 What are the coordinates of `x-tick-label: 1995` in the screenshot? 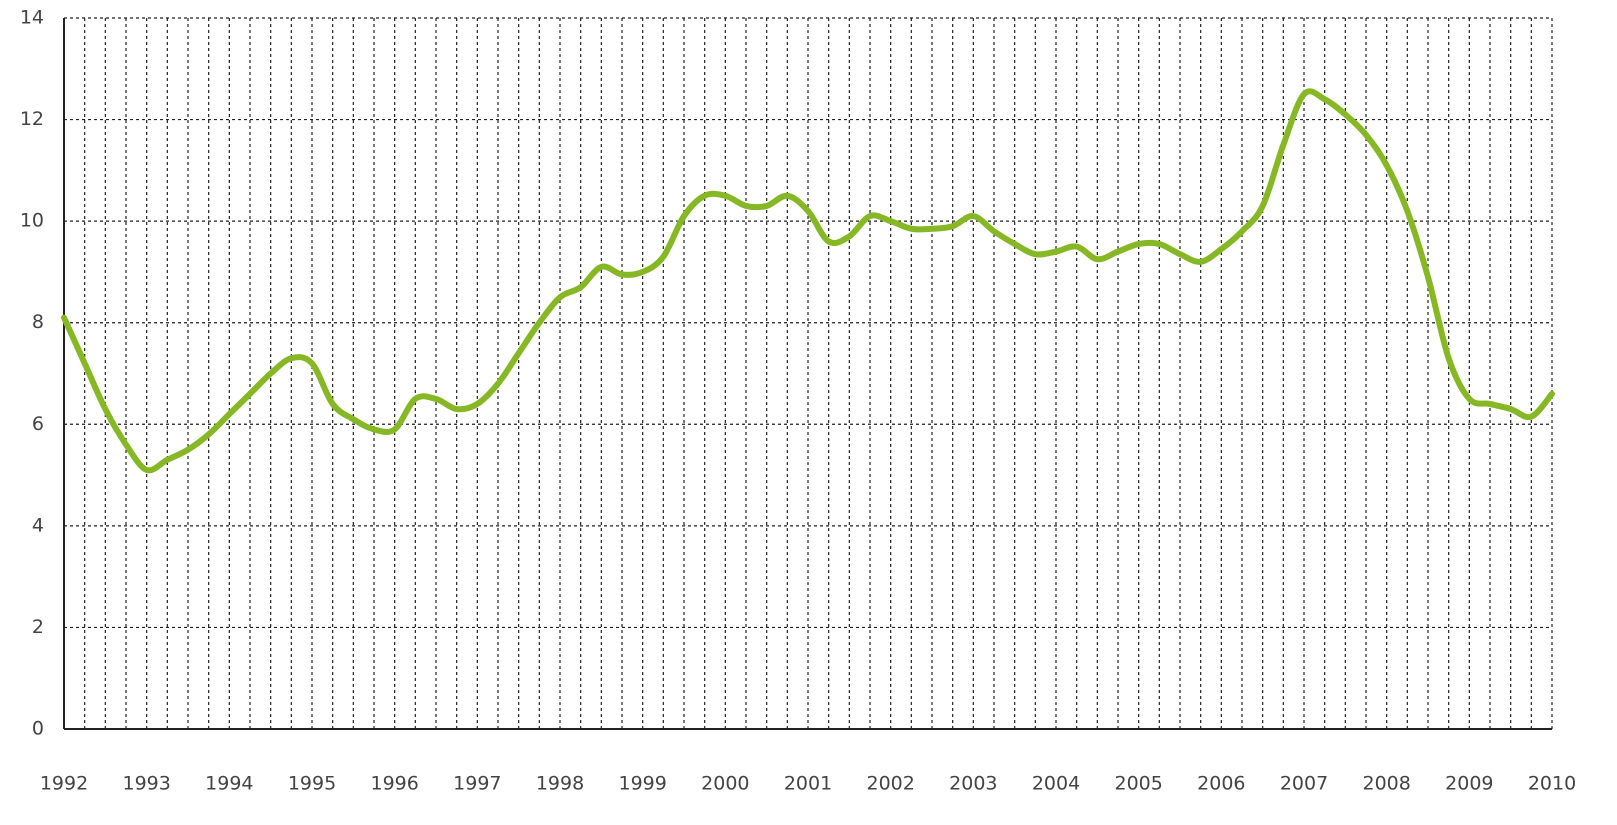 It's located at (312, 784).